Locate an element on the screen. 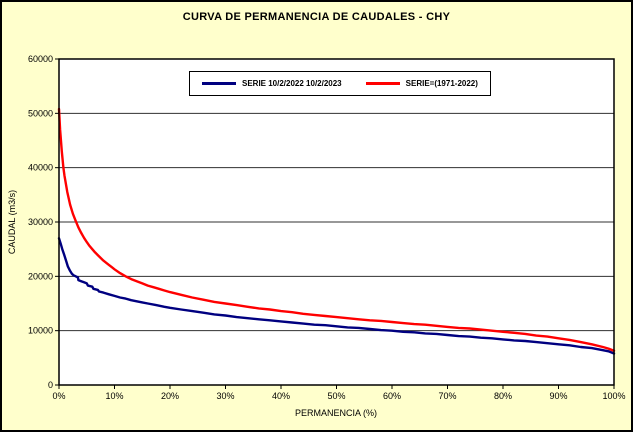 The width and height of the screenshot is (633, 432). x-tick-label: 60% is located at coordinates (392, 396).